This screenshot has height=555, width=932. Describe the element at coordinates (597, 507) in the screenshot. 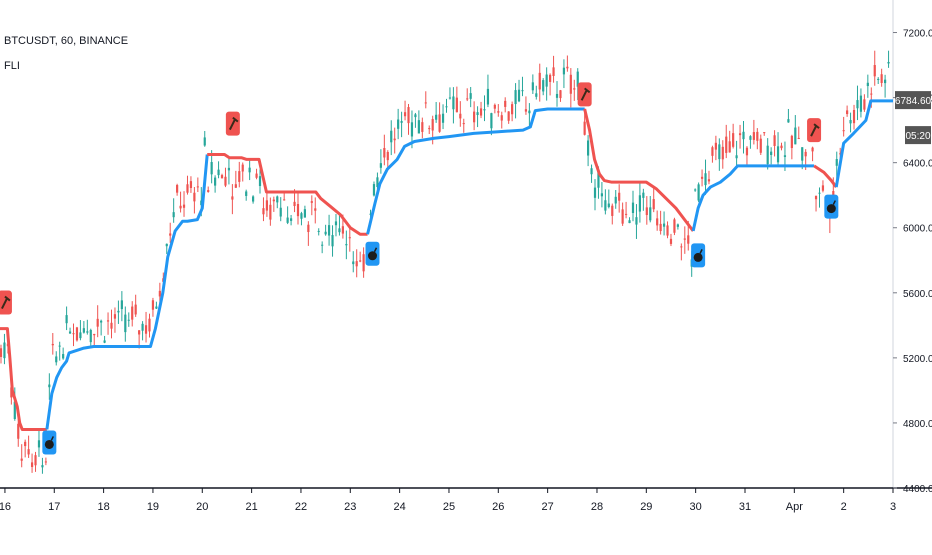

I see `time-tick-label: 28` at that location.